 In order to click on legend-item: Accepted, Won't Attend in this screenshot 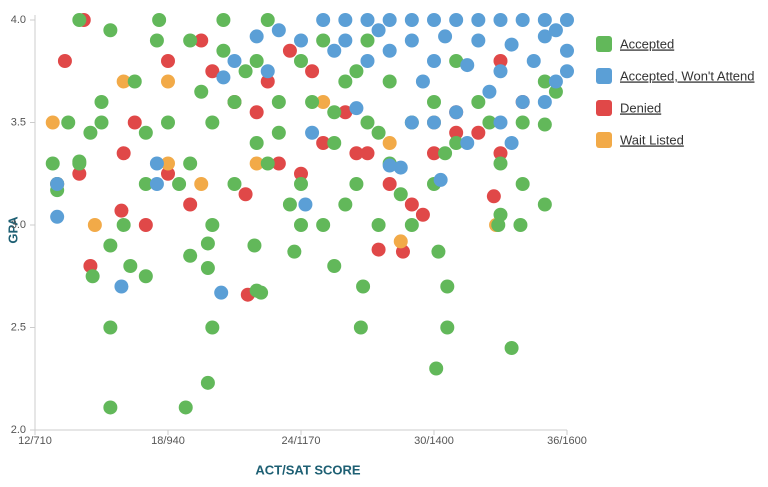, I will do `click(675, 76)`.